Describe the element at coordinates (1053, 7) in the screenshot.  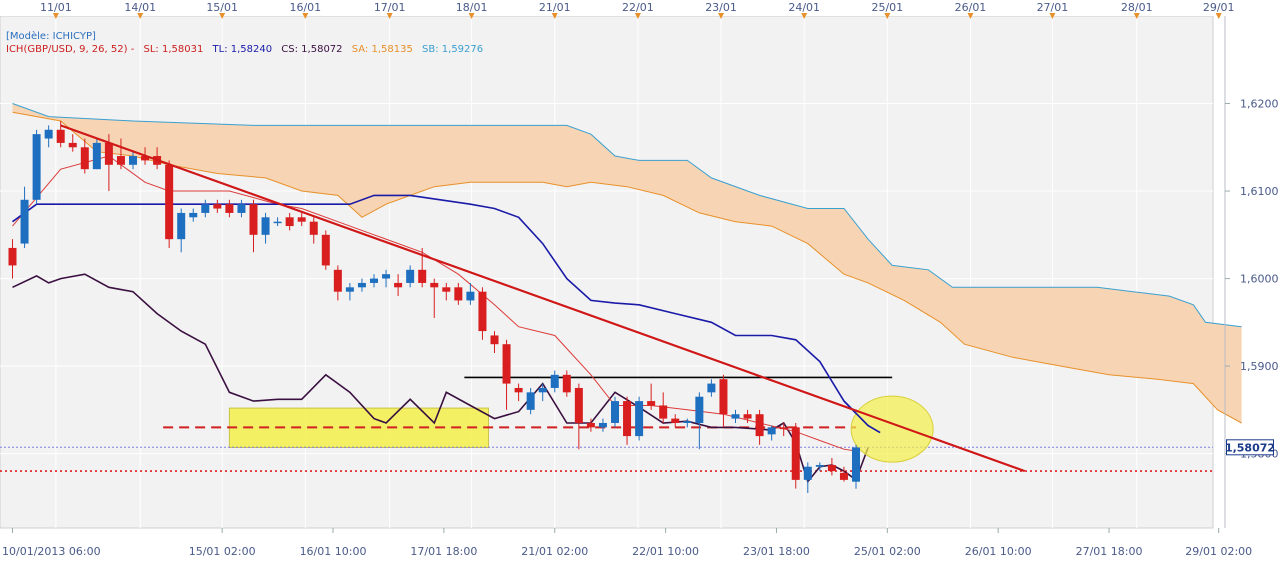
I see `top-date-label: 27/01` at that location.